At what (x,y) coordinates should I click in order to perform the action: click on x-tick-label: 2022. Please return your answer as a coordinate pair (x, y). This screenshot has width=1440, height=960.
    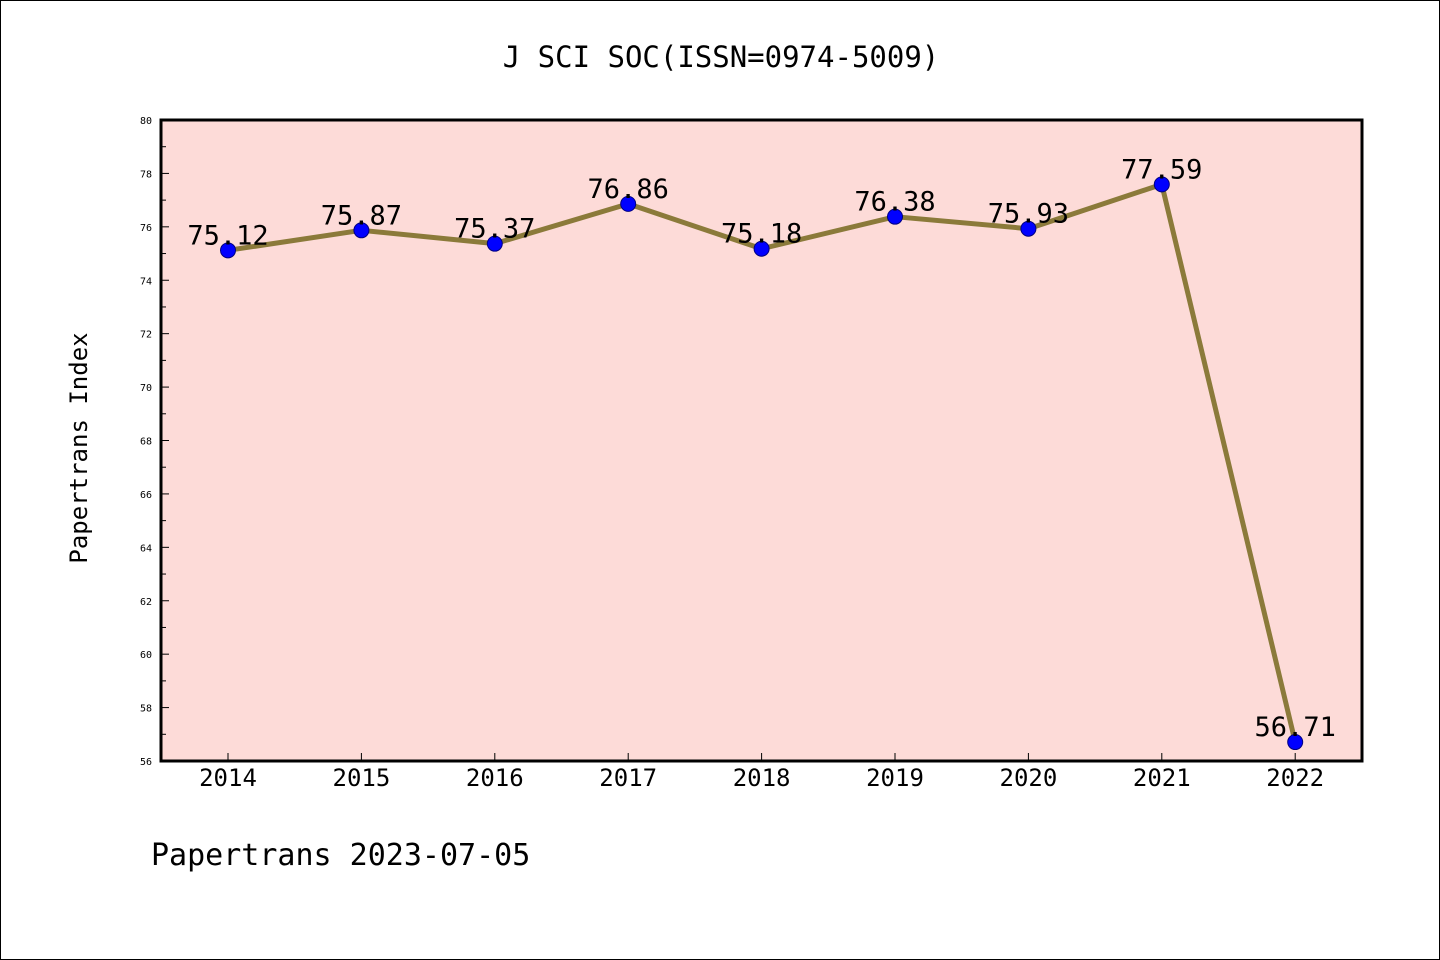
    Looking at the image, I should click on (1295, 778).